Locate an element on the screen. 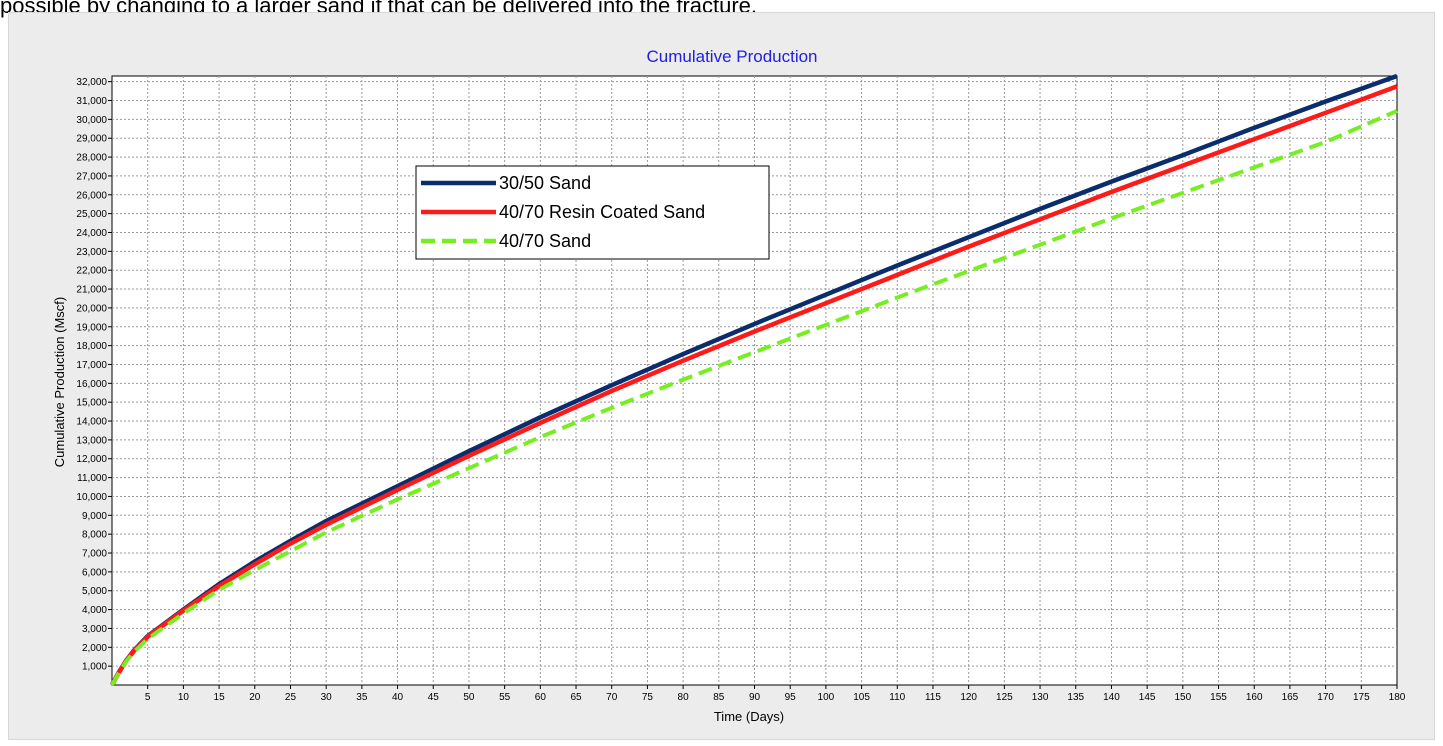  x-tick-label: 65 is located at coordinates (576, 697).